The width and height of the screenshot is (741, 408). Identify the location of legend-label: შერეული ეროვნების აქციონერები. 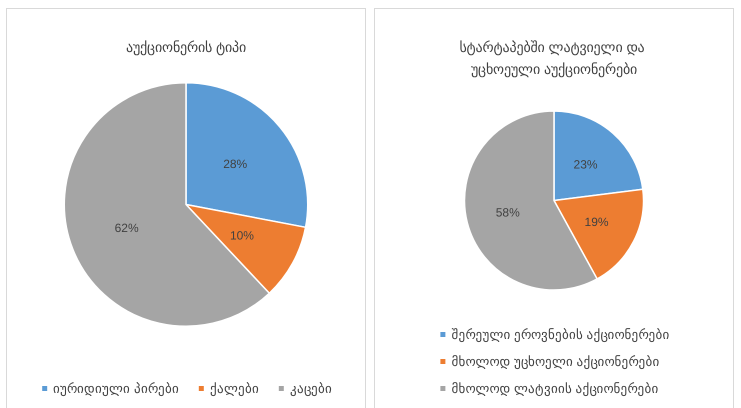
(560, 335).